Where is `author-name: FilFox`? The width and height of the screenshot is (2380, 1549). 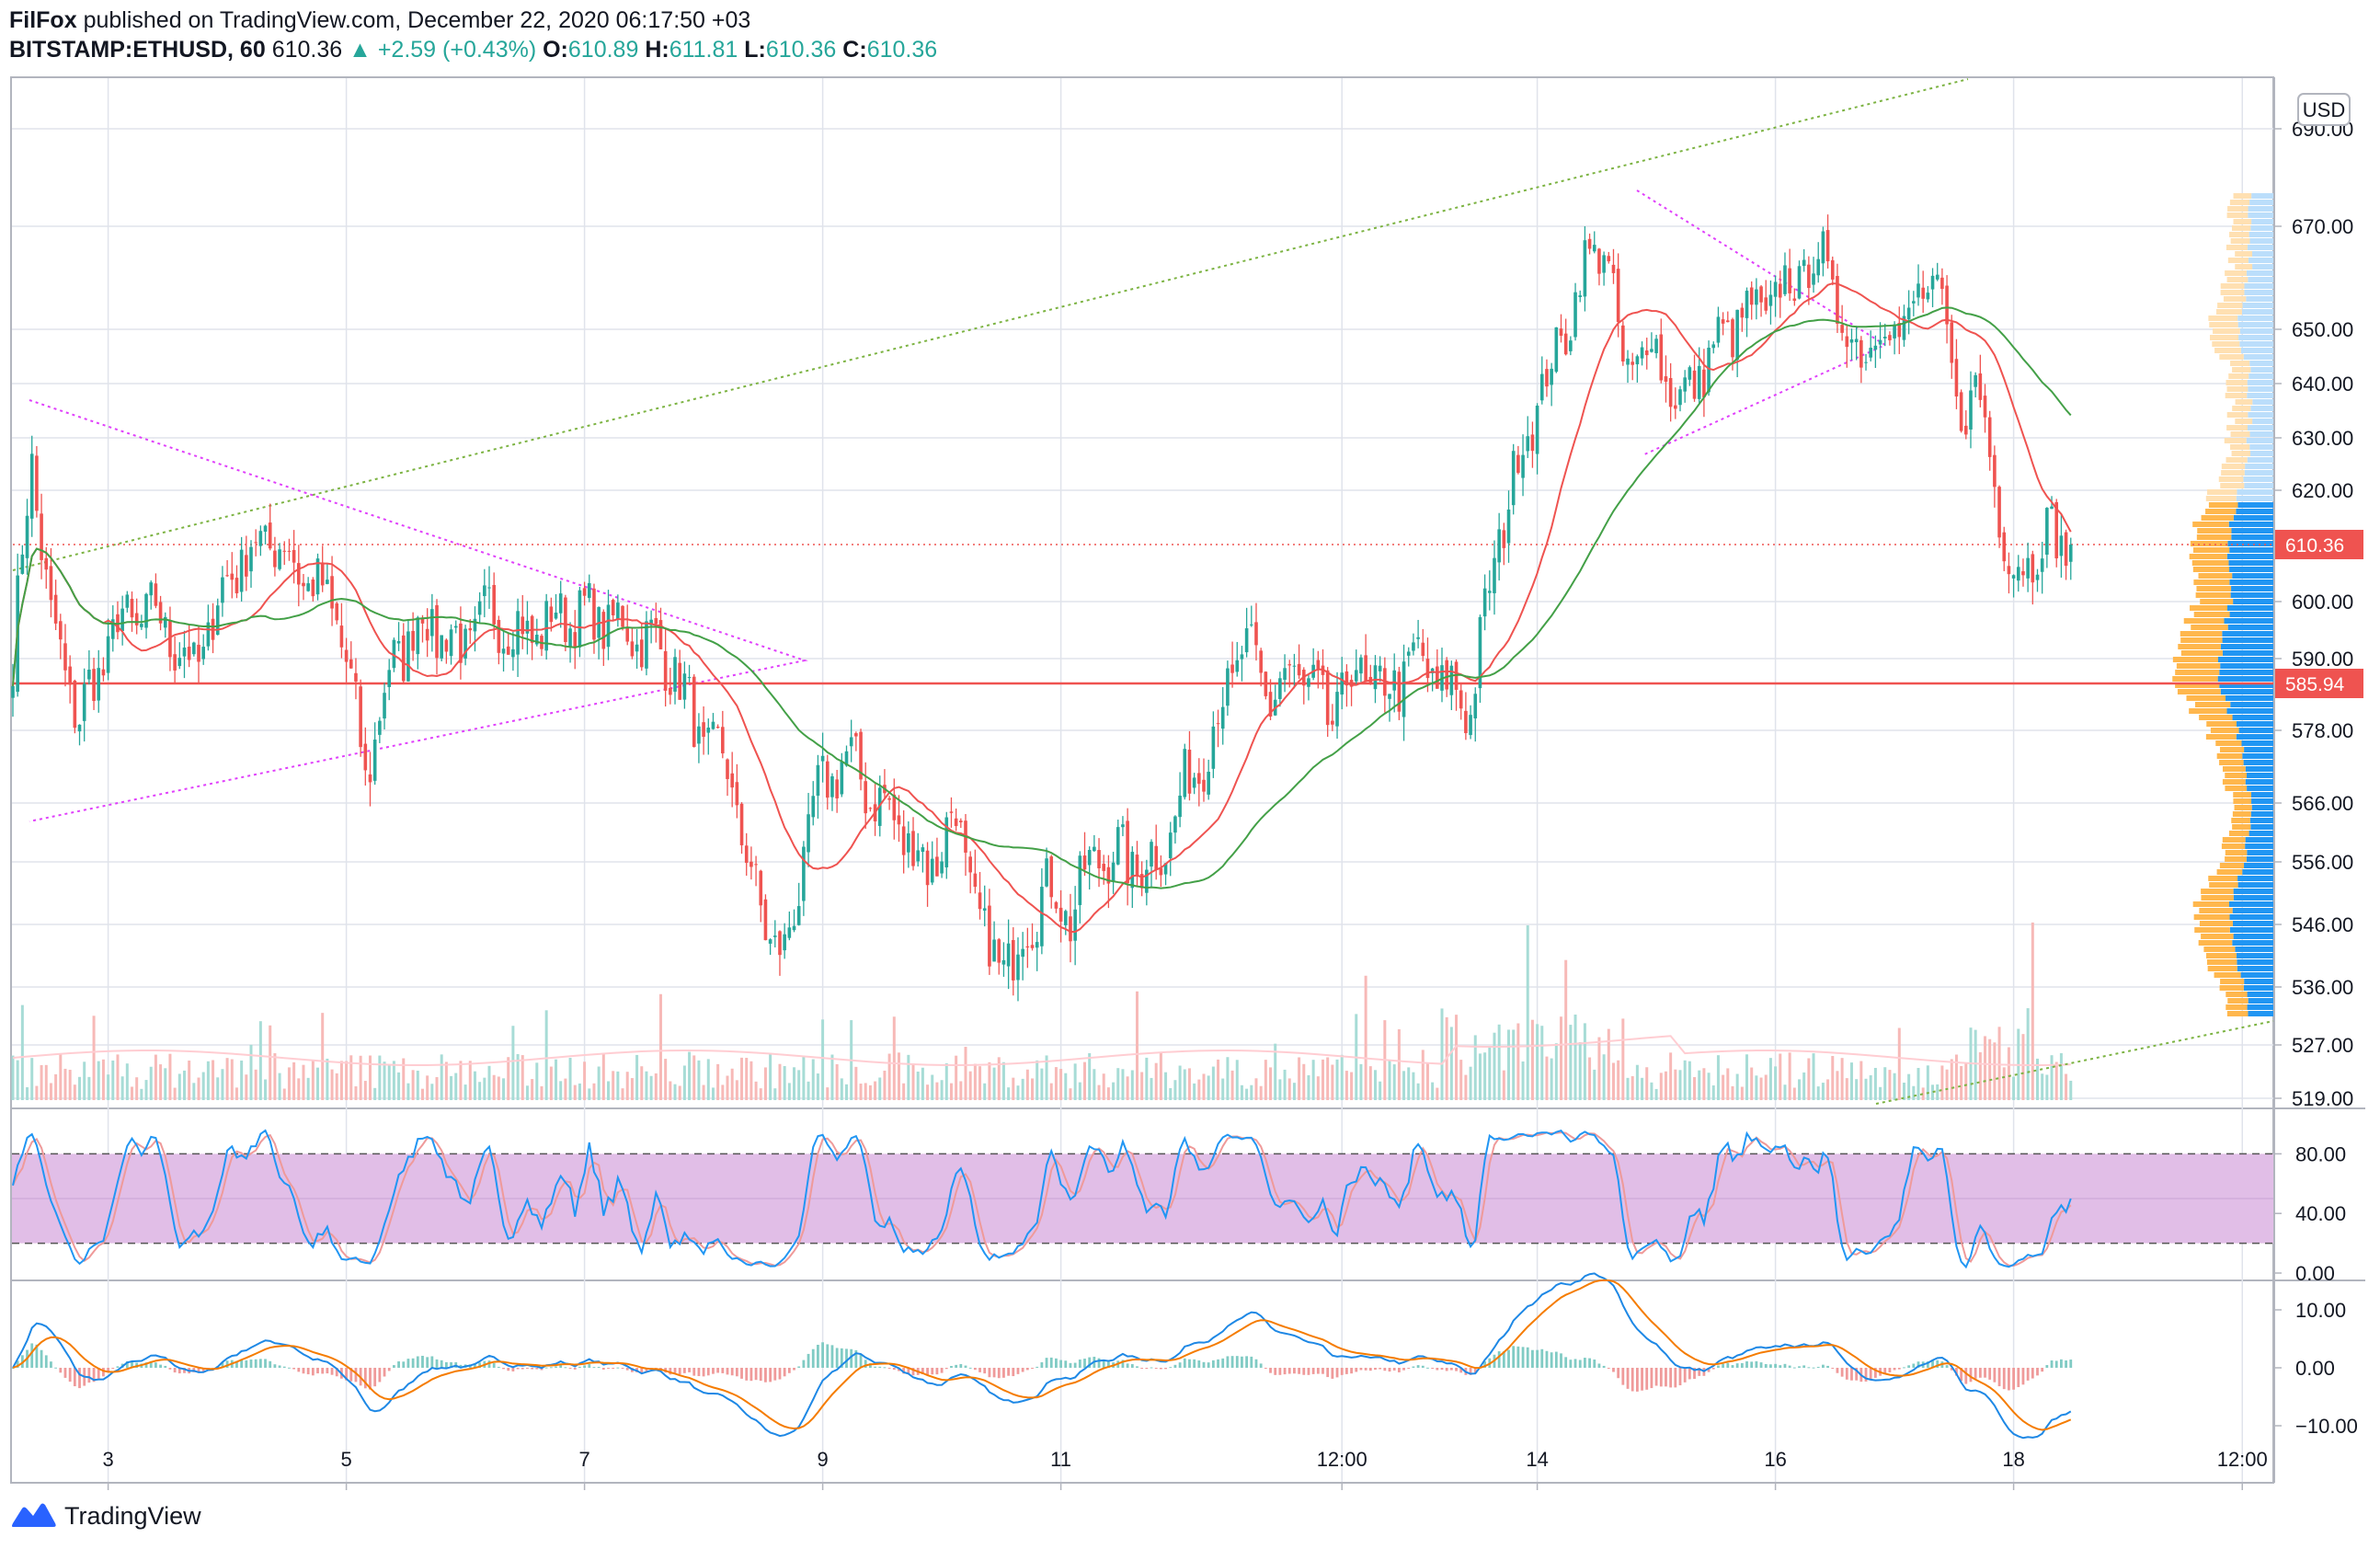
author-name: FilFox is located at coordinates (43, 20).